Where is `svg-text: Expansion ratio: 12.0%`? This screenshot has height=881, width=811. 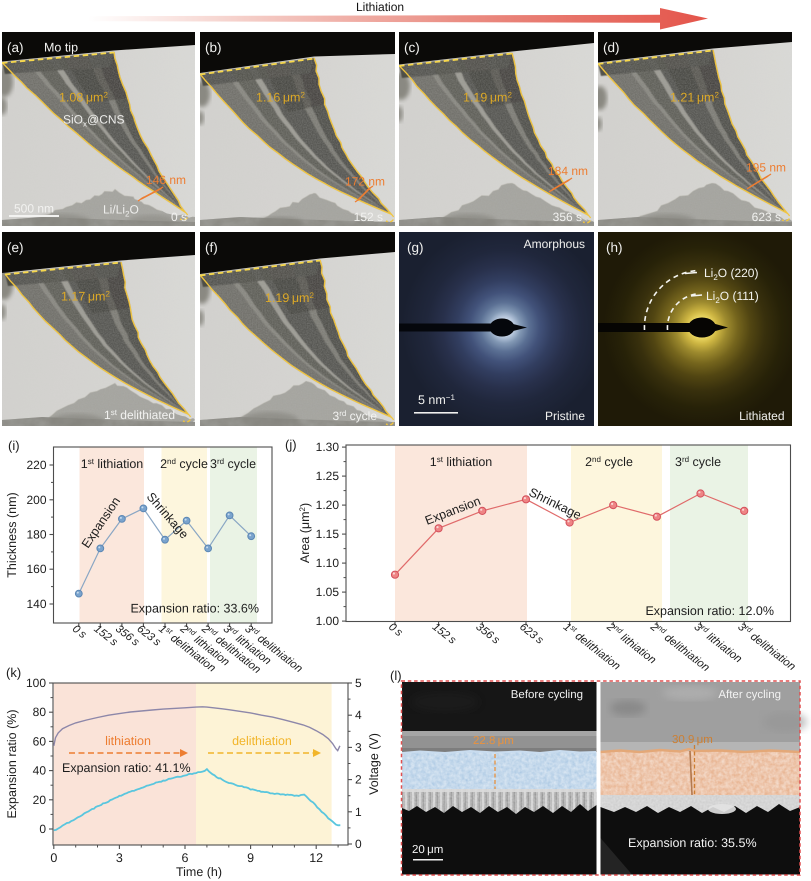 svg-text: Expansion ratio: 12.0% is located at coordinates (709, 611).